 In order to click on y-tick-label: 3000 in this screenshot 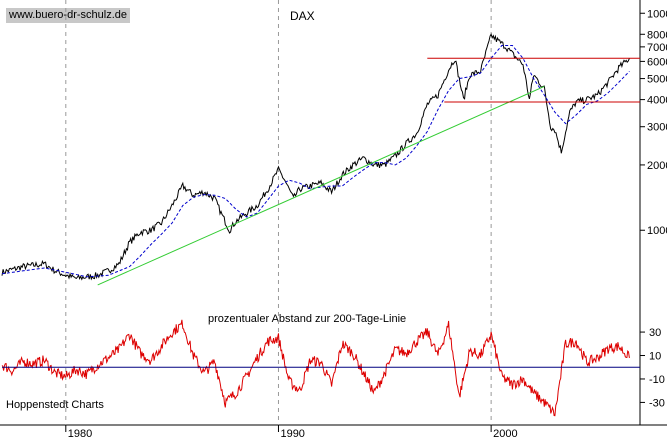, I will do `click(657, 128)`.